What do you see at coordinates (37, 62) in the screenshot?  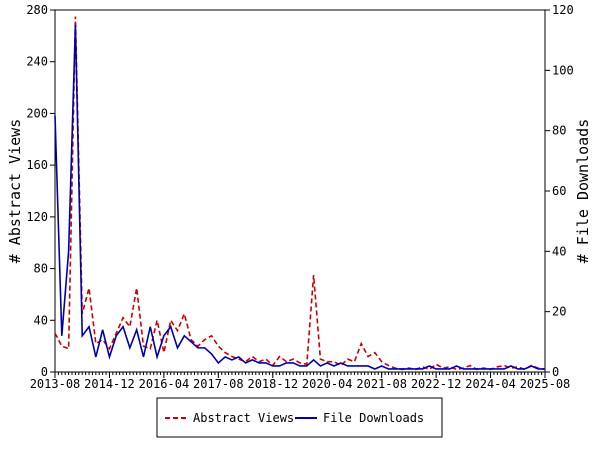 I see `y-tick-label: 240` at bounding box center [37, 62].